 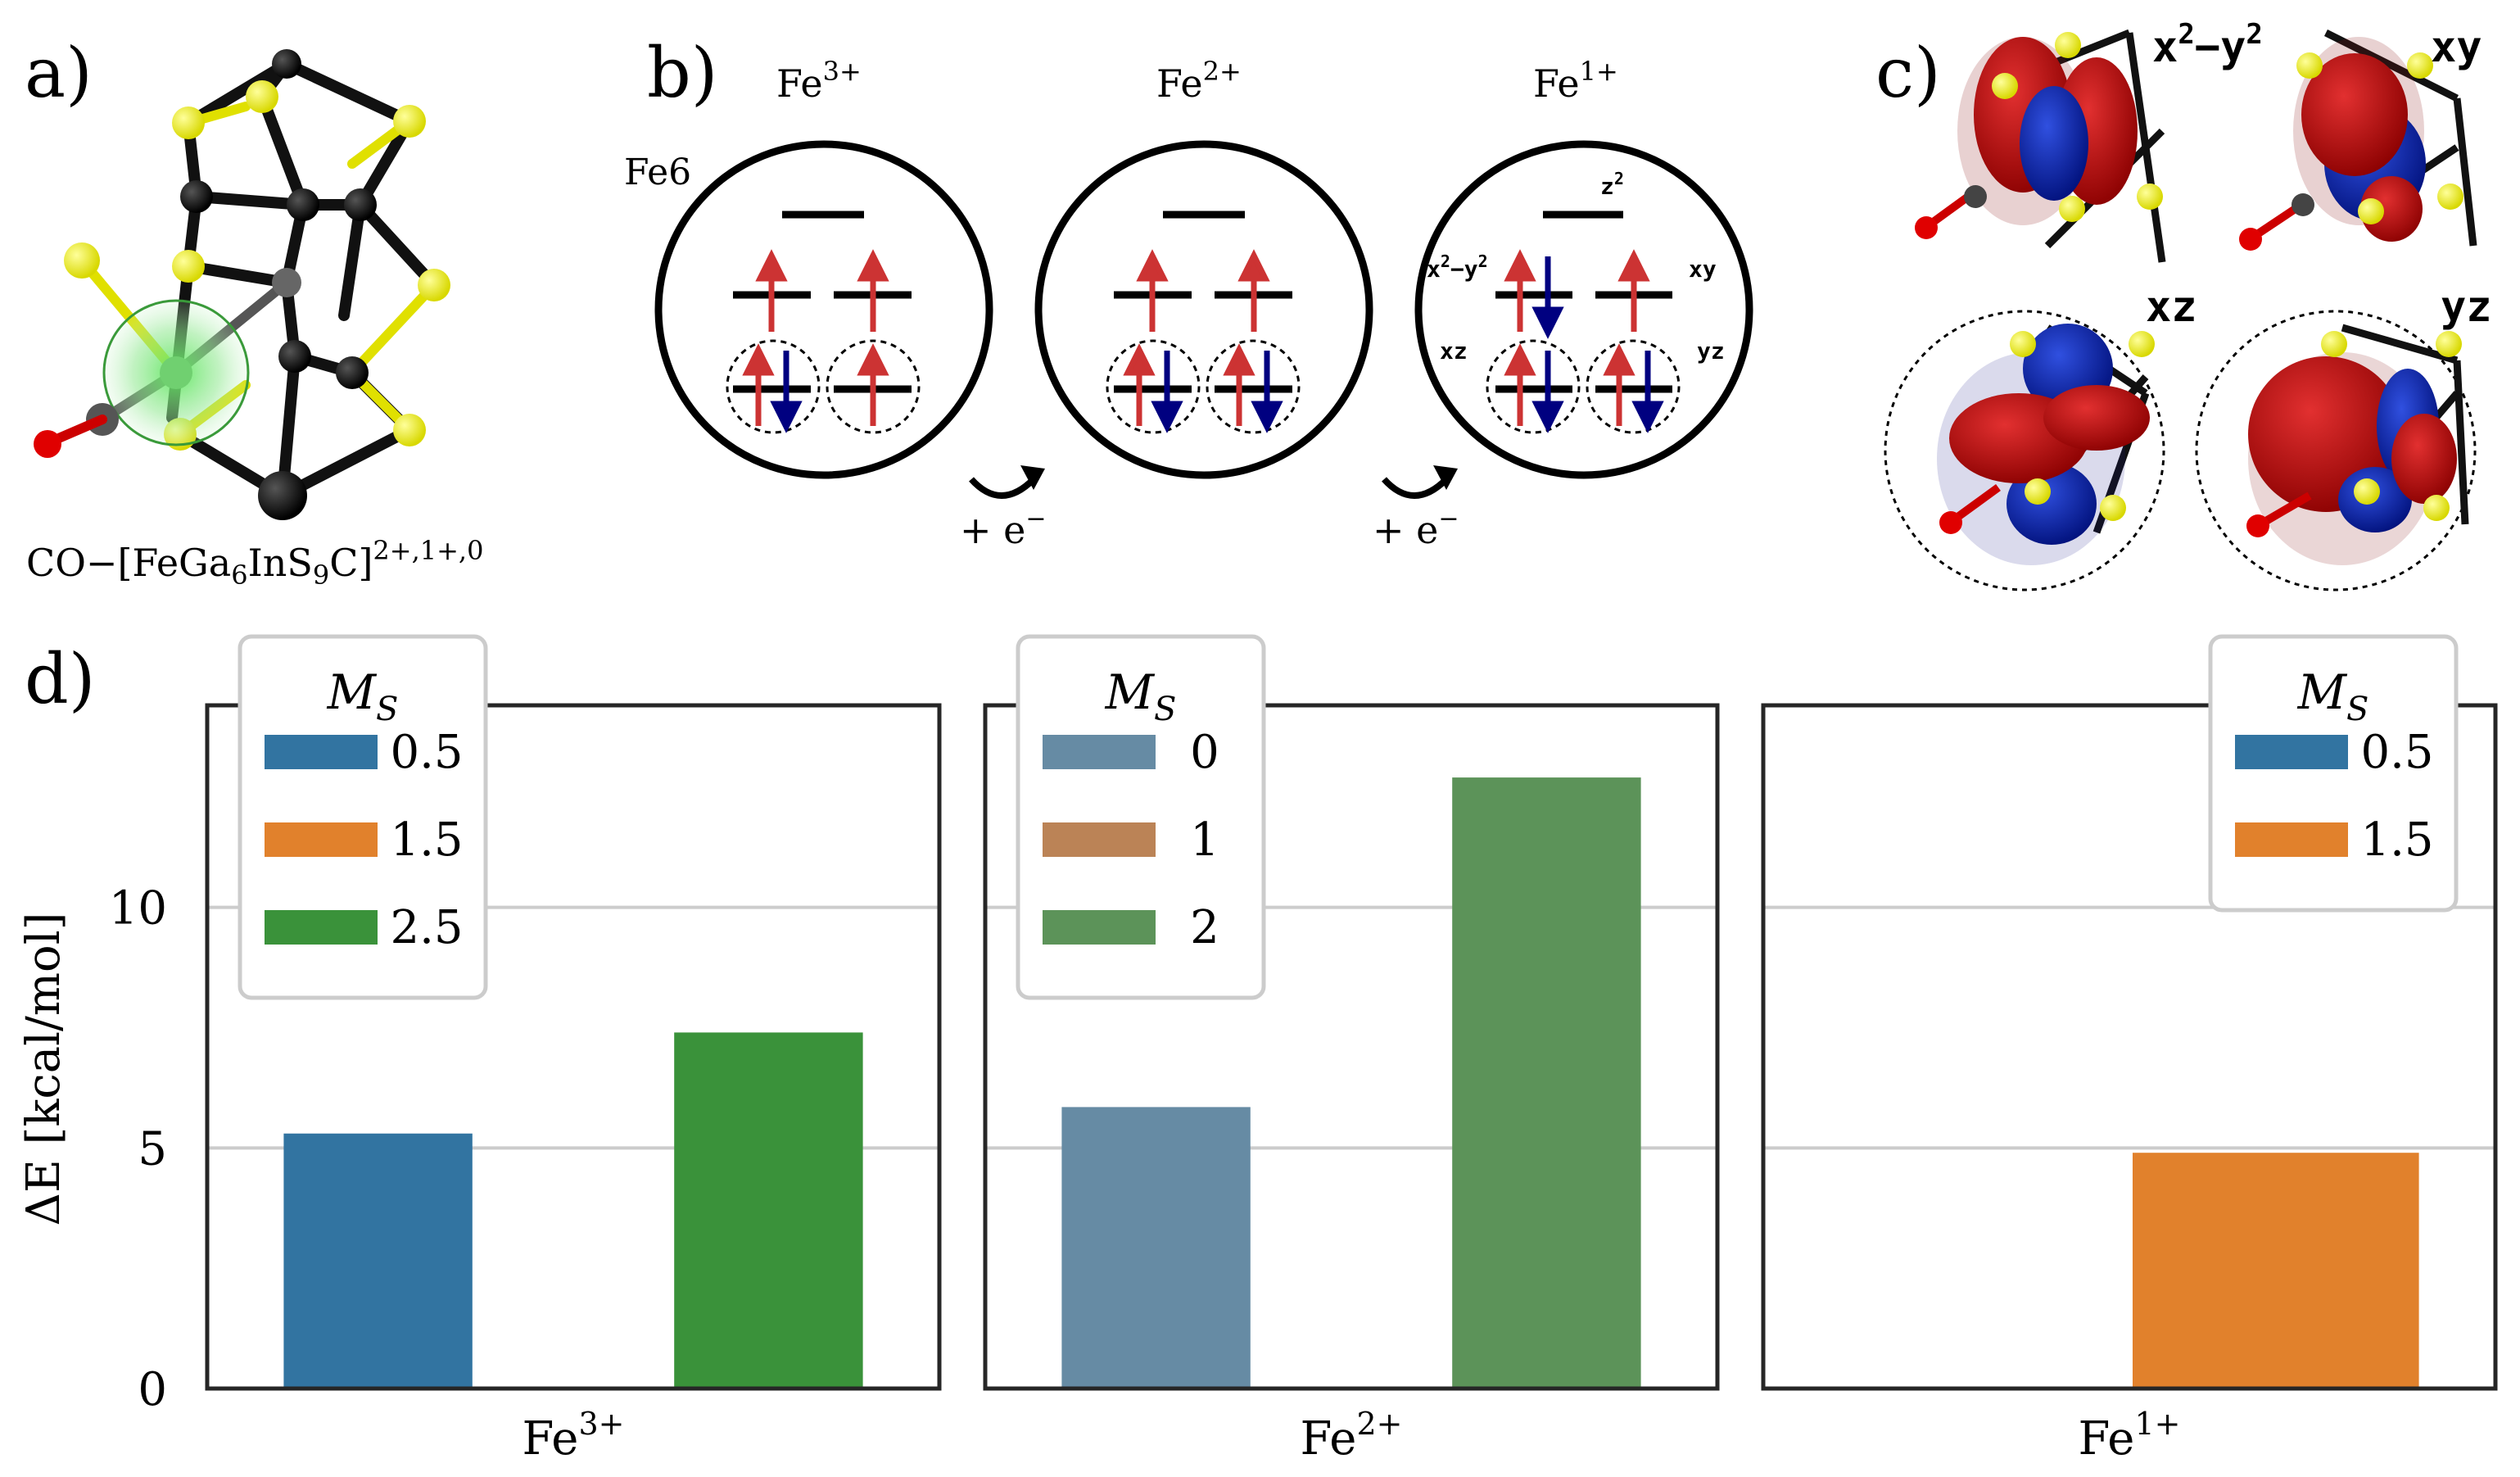 I want to click on atom-fe, so click(x=176, y=372).